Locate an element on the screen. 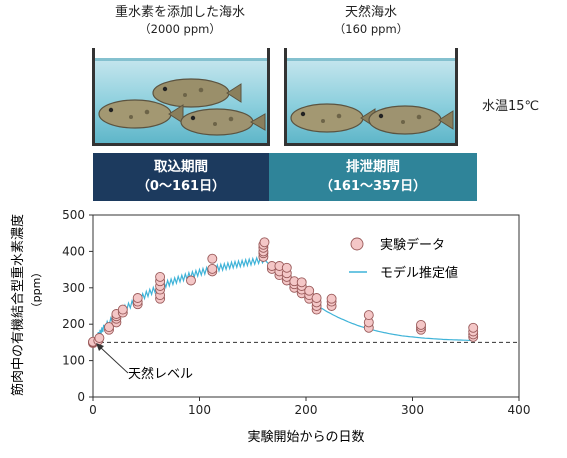 This screenshot has height=458, width=567. y-tick-label: 300 is located at coordinates (73, 288).